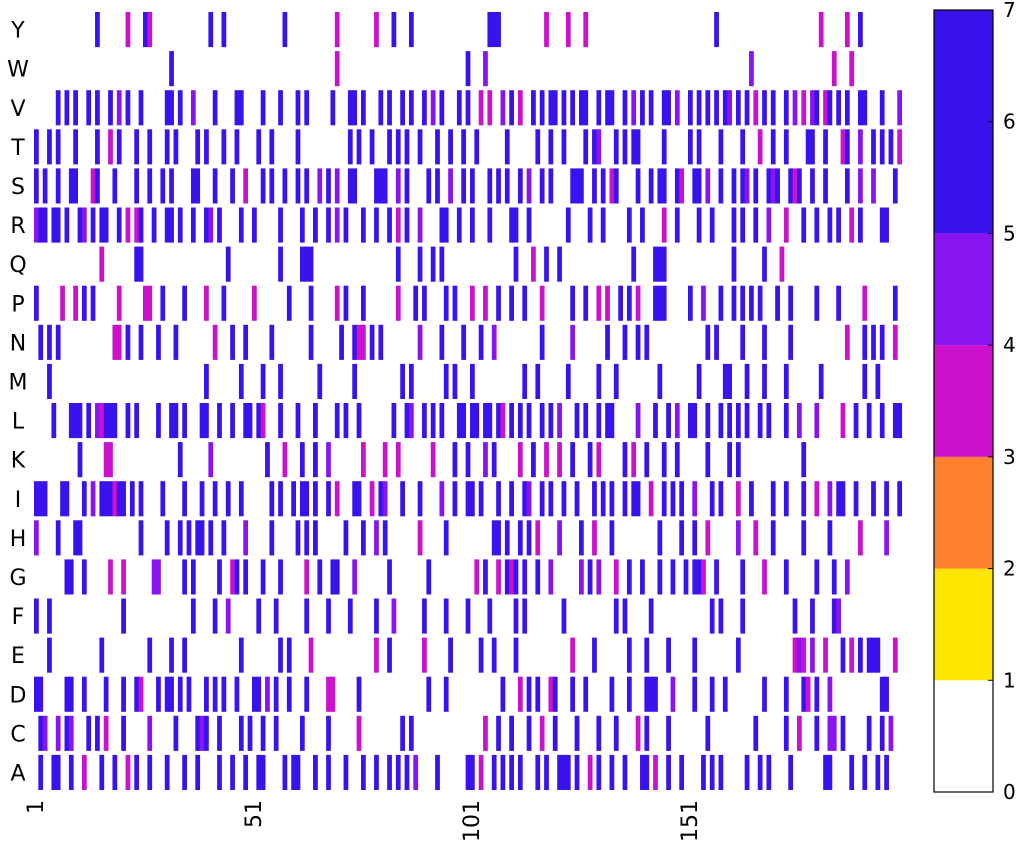 The width and height of the screenshot is (1024, 853). Describe the element at coordinates (18, 383) in the screenshot. I see `row-label-M: M` at that location.